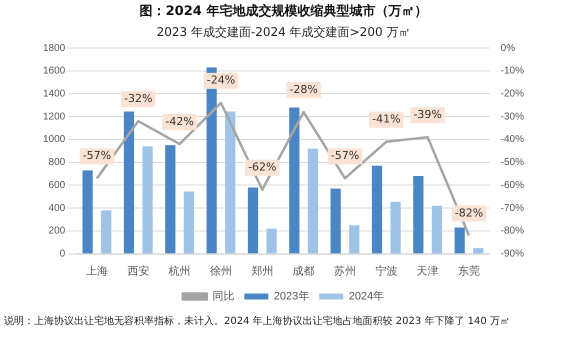 The image size is (567, 345). What do you see at coordinates (508, 48) in the screenshot?
I see `y2-tick-label: 0%` at bounding box center [508, 48].